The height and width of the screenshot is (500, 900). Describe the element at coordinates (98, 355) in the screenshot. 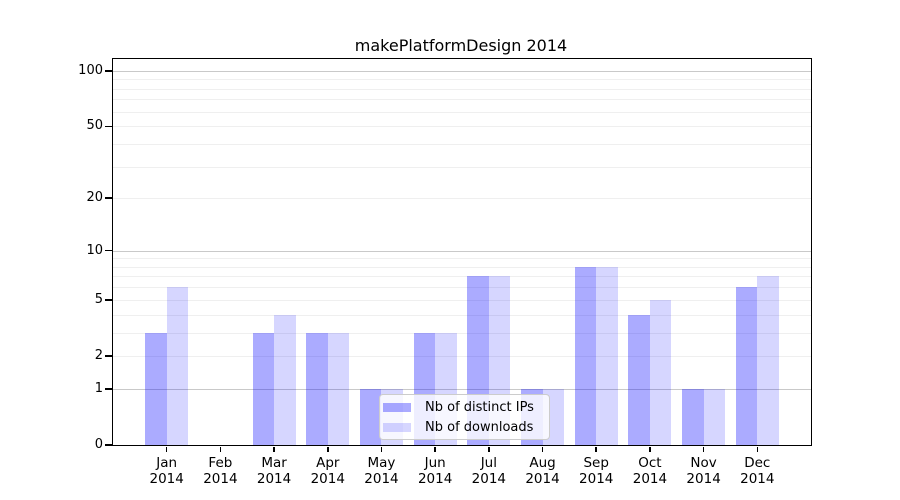

I see `y-tick-label: 2` at that location.